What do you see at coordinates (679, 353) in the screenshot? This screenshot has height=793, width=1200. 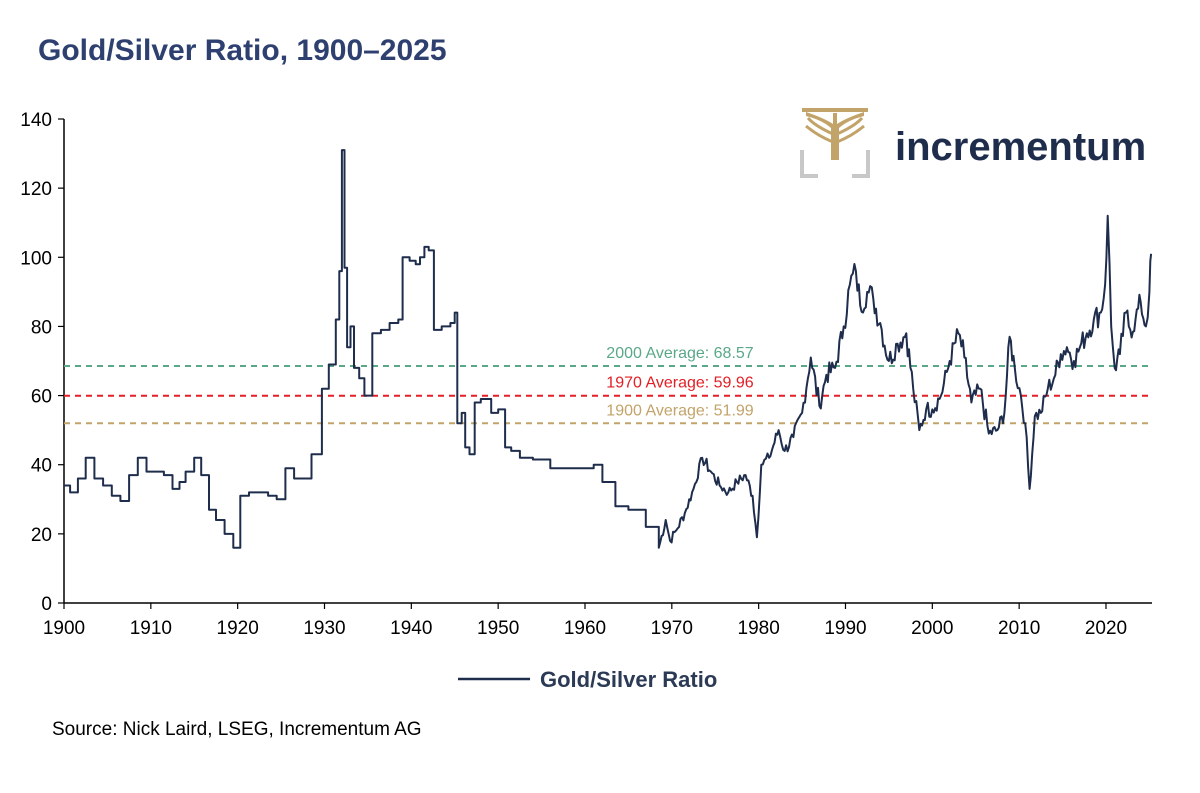 I see `reference-line-label: 2000 Average: 68.57` at bounding box center [679, 353].